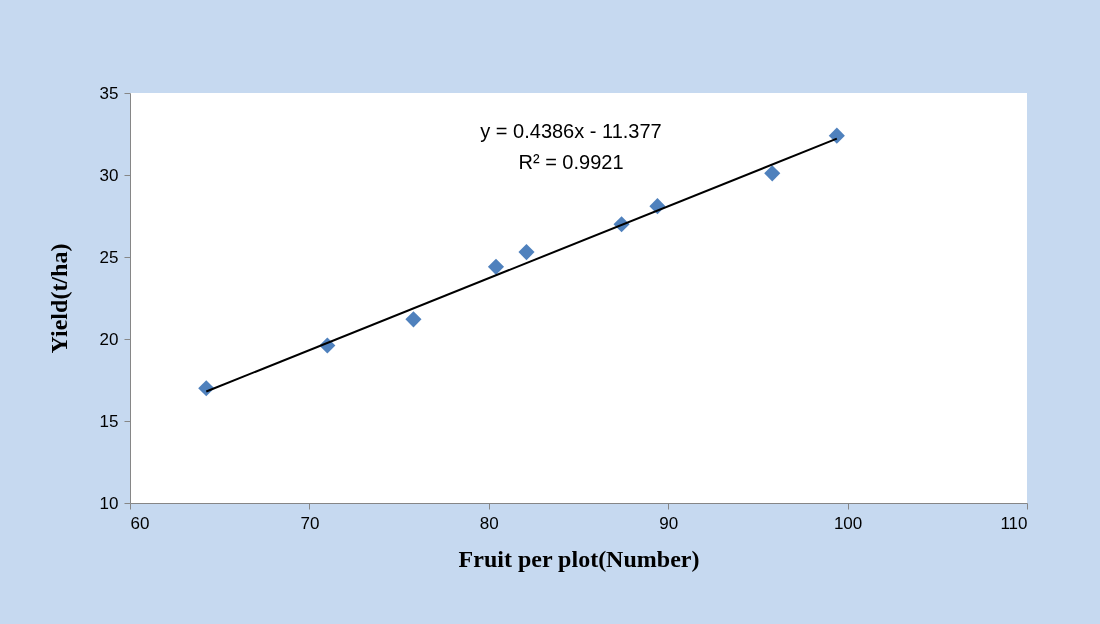 This screenshot has width=1100, height=624. Describe the element at coordinates (109, 175) in the screenshot. I see `y-tick-label: 30` at that location.